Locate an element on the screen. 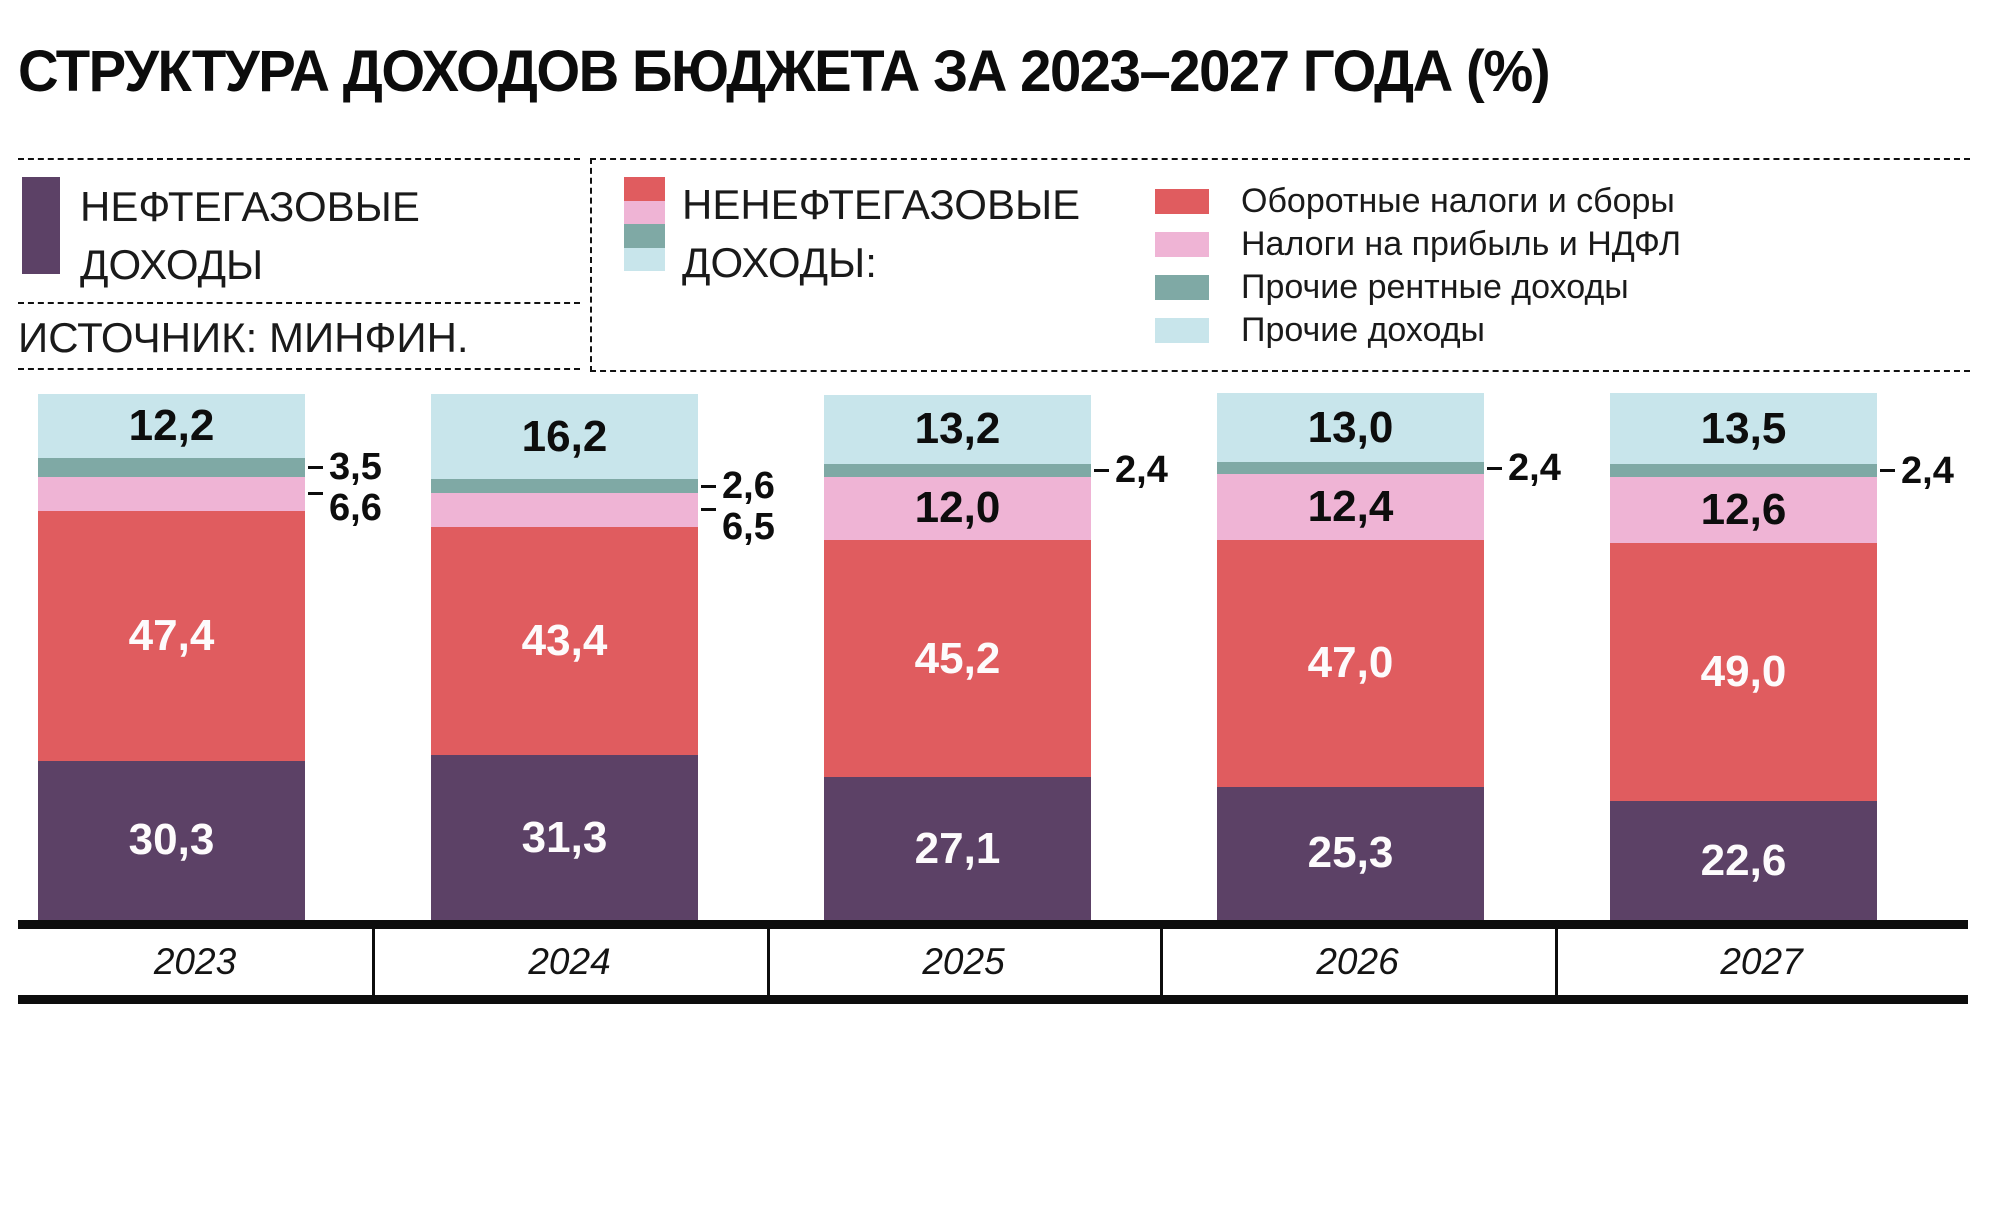  legend-item: Прочие рентные доходы is located at coordinates (1418, 287).